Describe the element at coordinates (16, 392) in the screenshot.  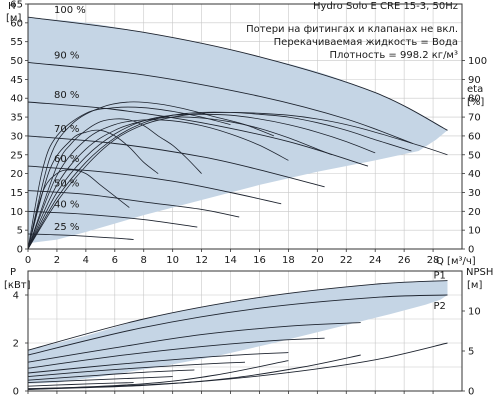
I see `power-tick-label-y: 0` at that location.